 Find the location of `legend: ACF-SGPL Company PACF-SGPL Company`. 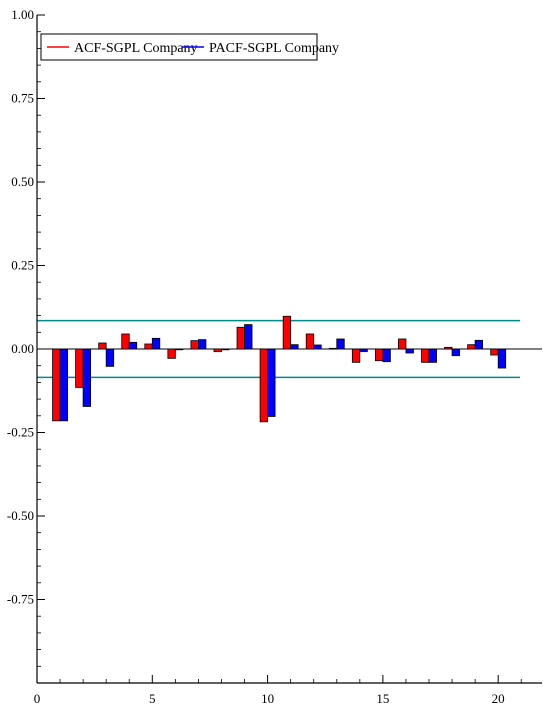

legend: ACF-SGPL Company PACF-SGPL Company is located at coordinates (189, 47).